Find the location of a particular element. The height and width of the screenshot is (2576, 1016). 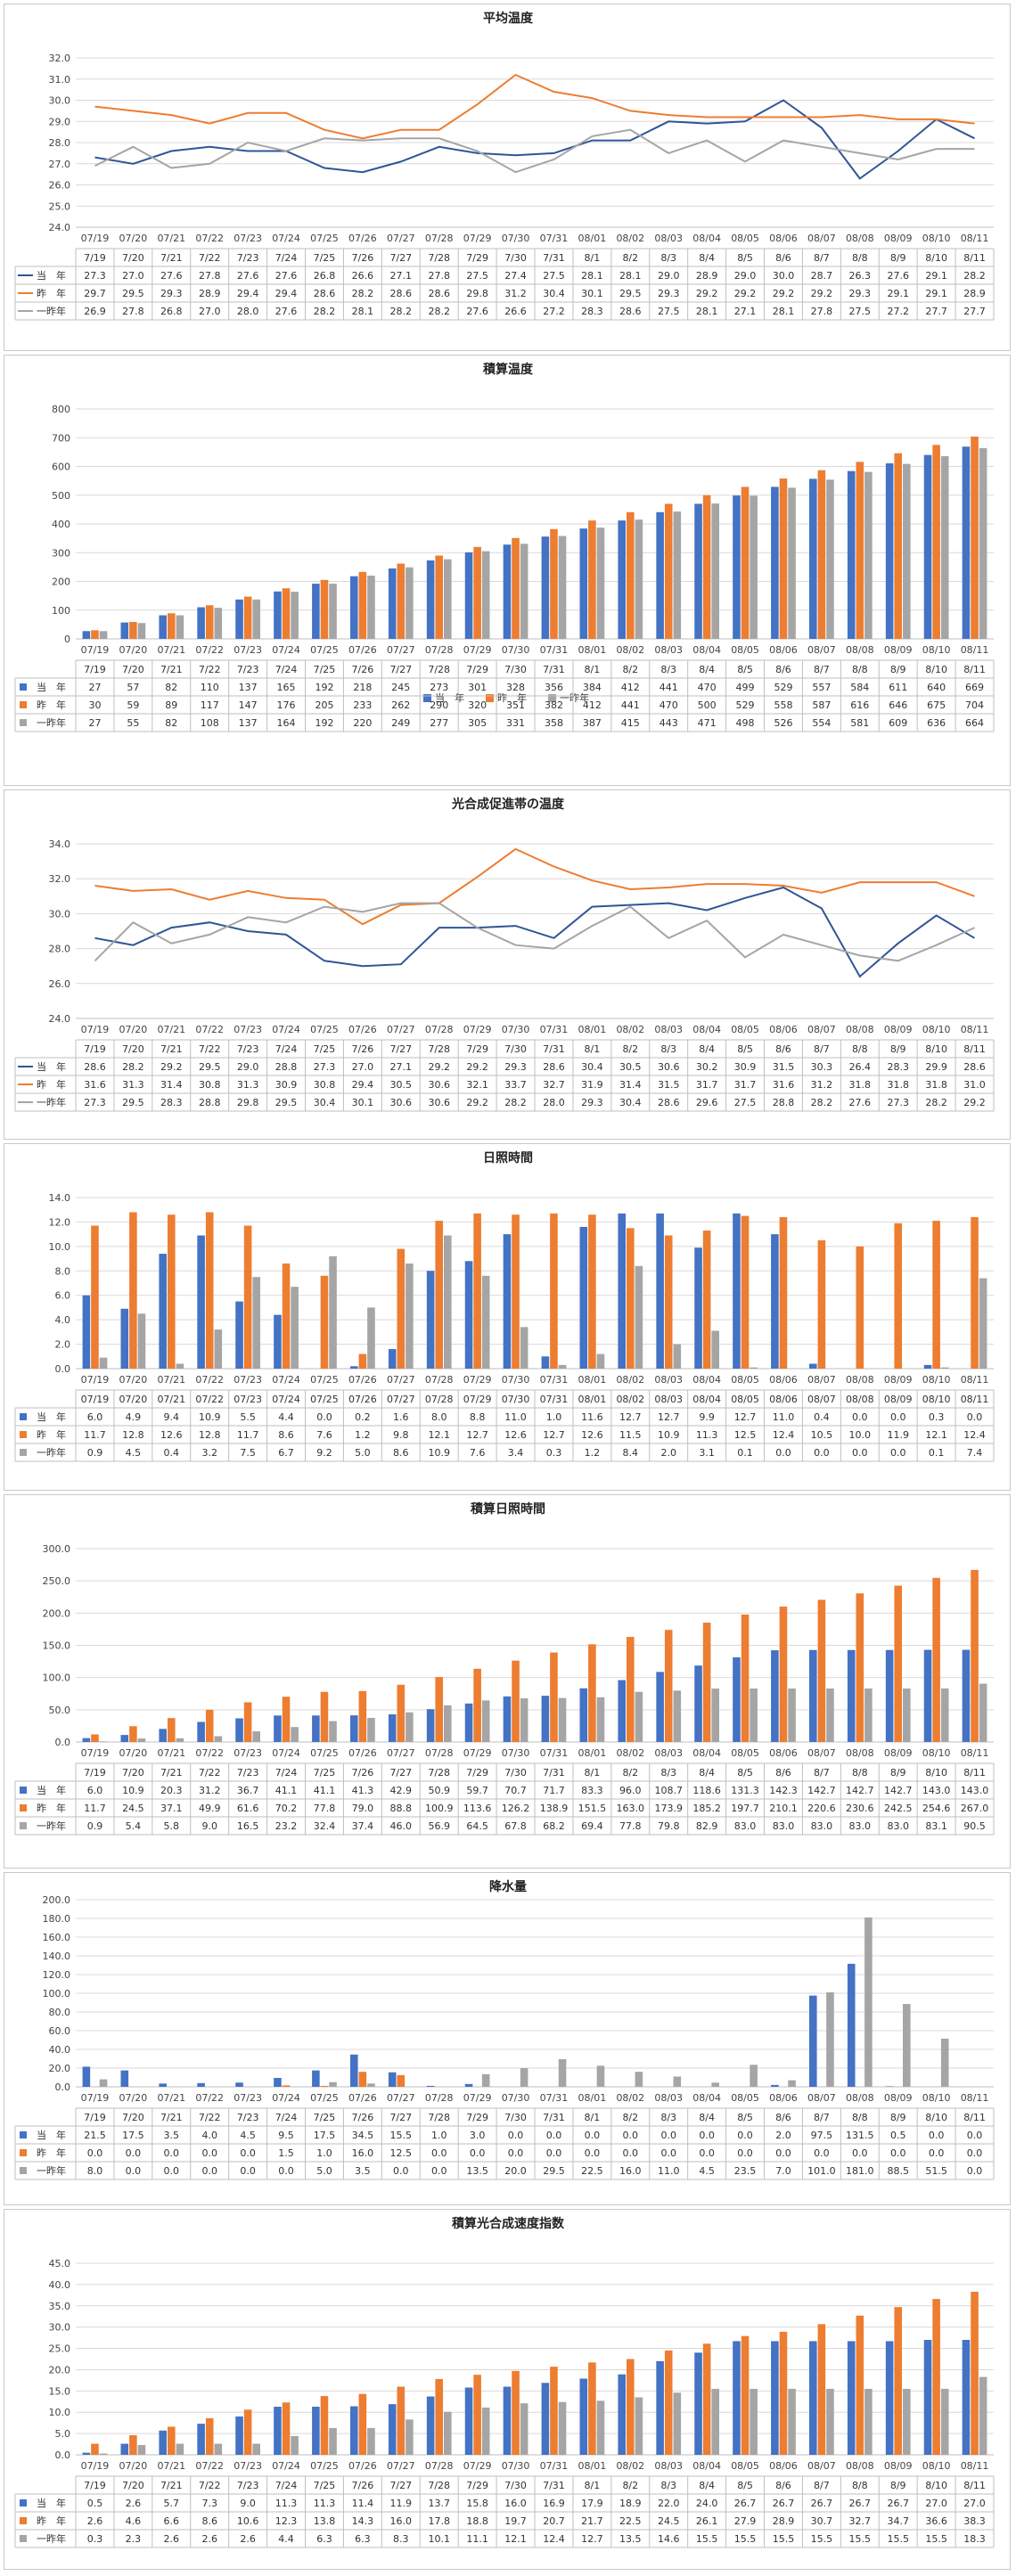

table-value-cell: 245 is located at coordinates (400, 687).